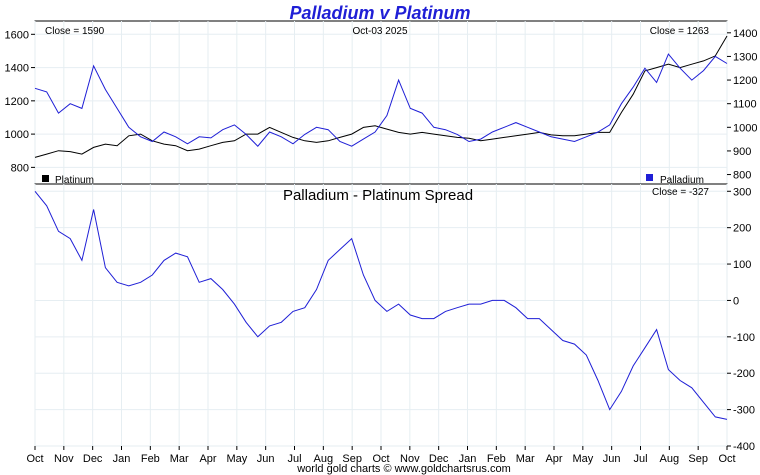 This screenshot has width=760, height=475. Describe the element at coordinates (742, 229) in the screenshot. I see `spread-tick-label: 200` at that location.